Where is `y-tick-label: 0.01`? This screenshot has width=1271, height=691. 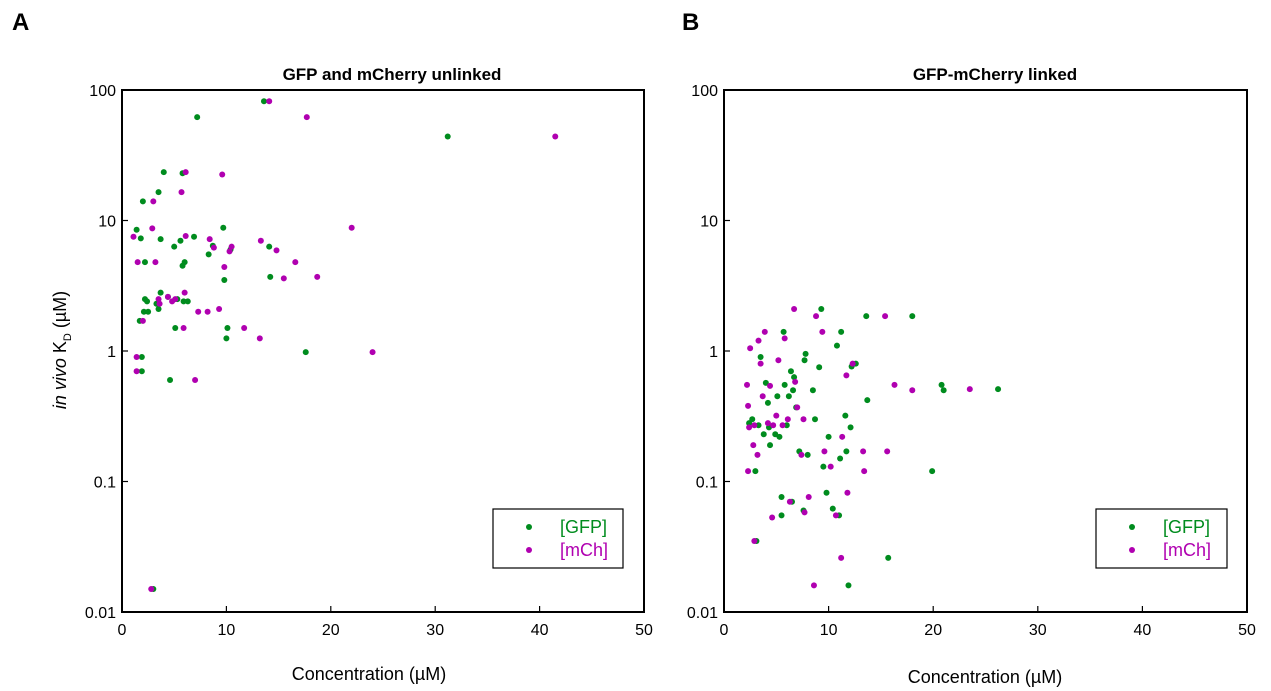 y-tick-label: 0.01 is located at coordinates (100, 613).